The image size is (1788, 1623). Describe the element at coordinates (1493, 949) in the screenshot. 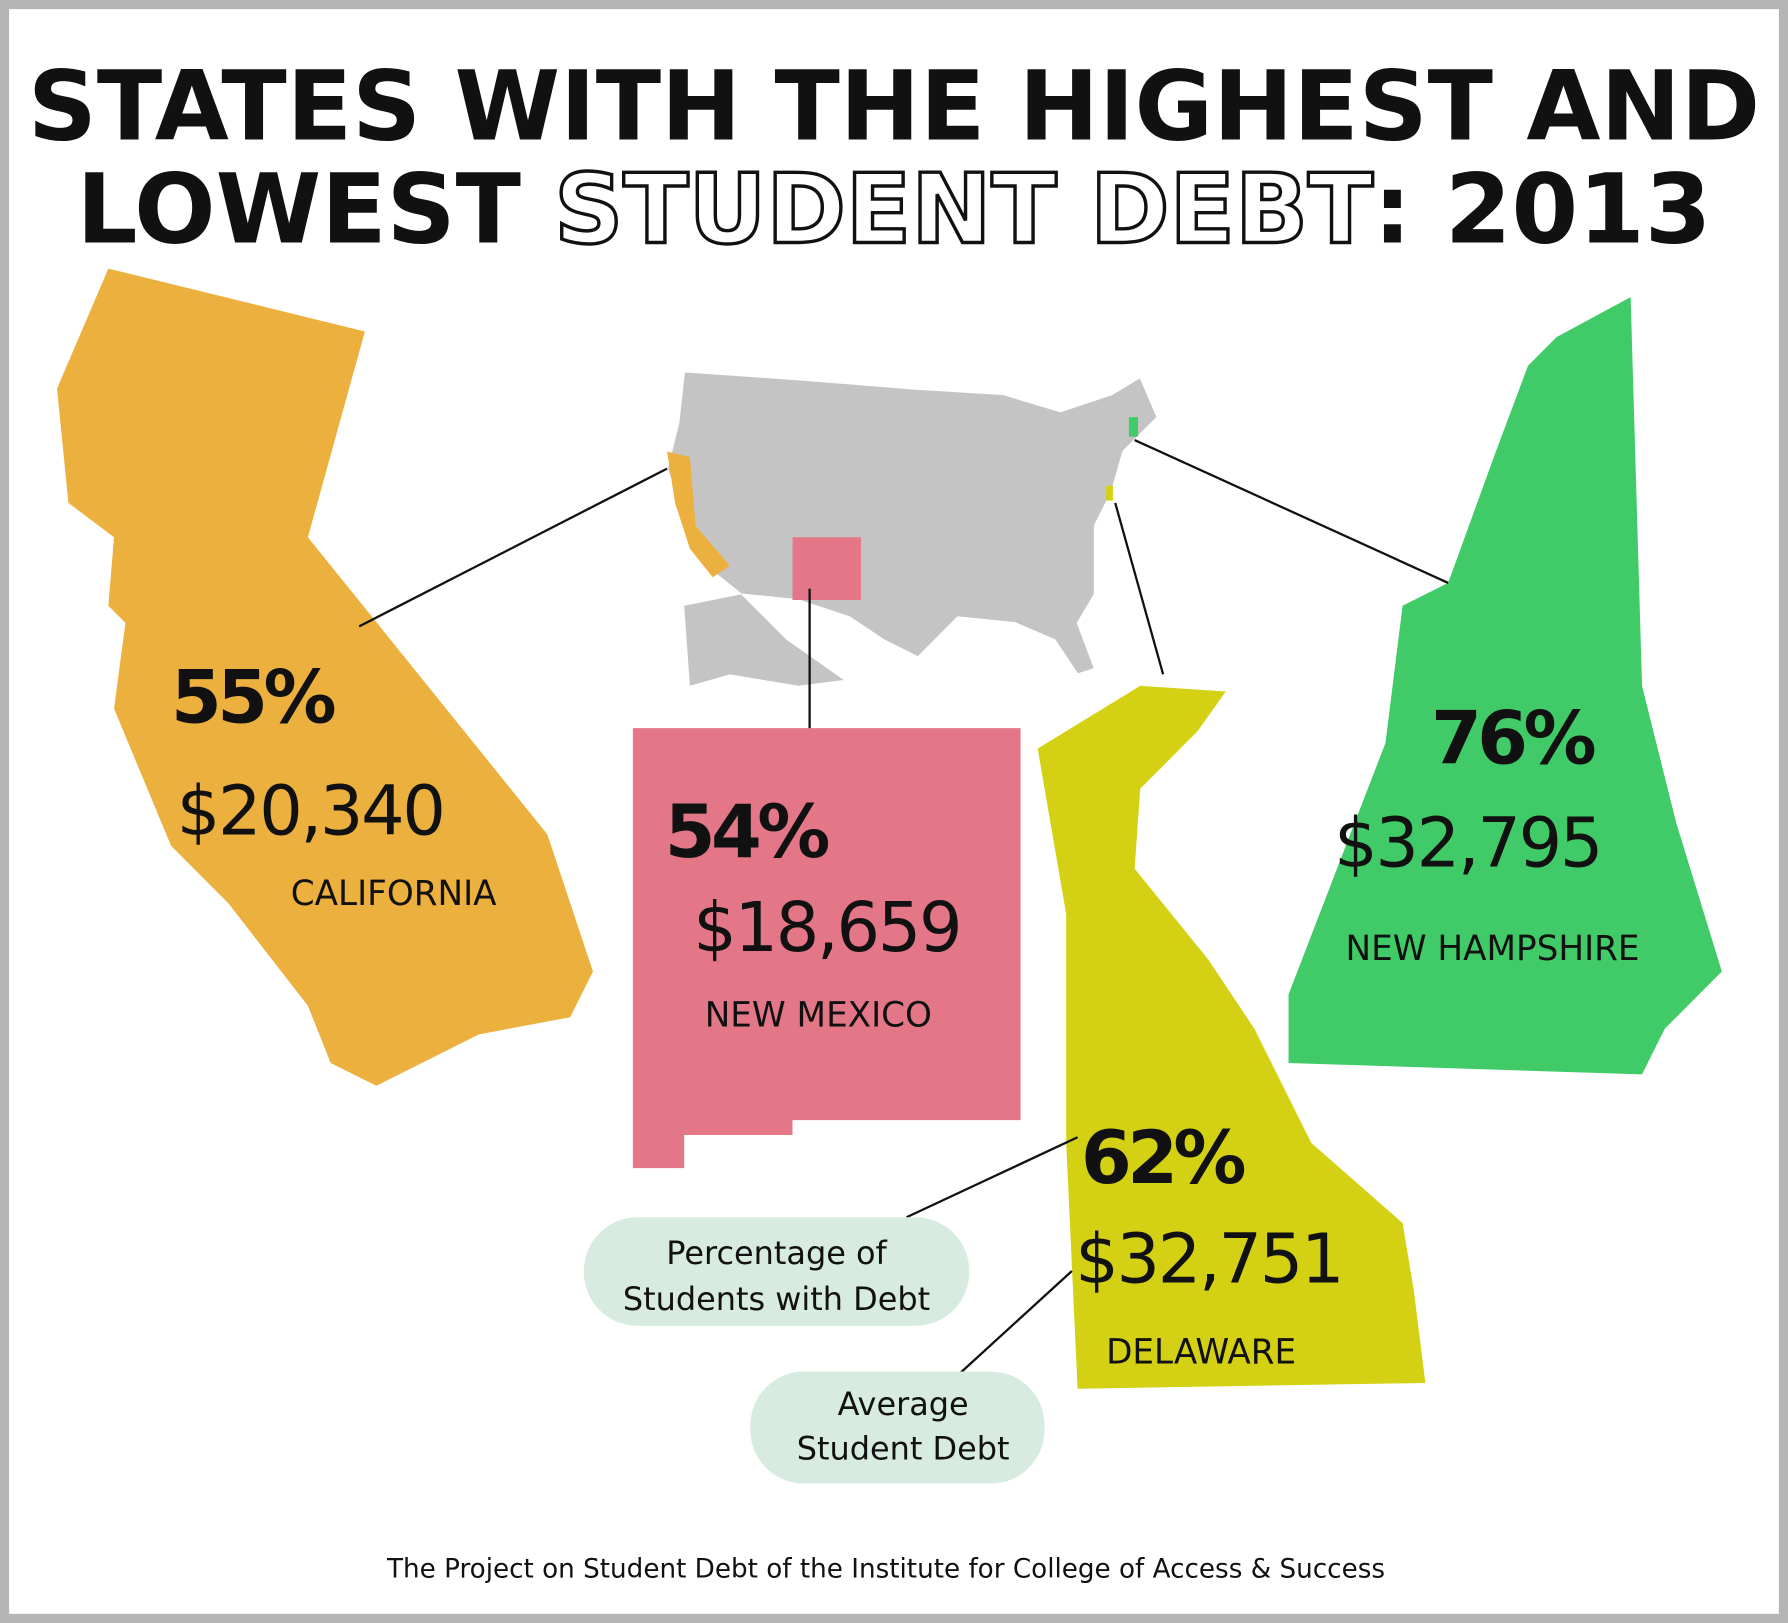

I see `state-name: NEW HAMPSHIRE` at that location.